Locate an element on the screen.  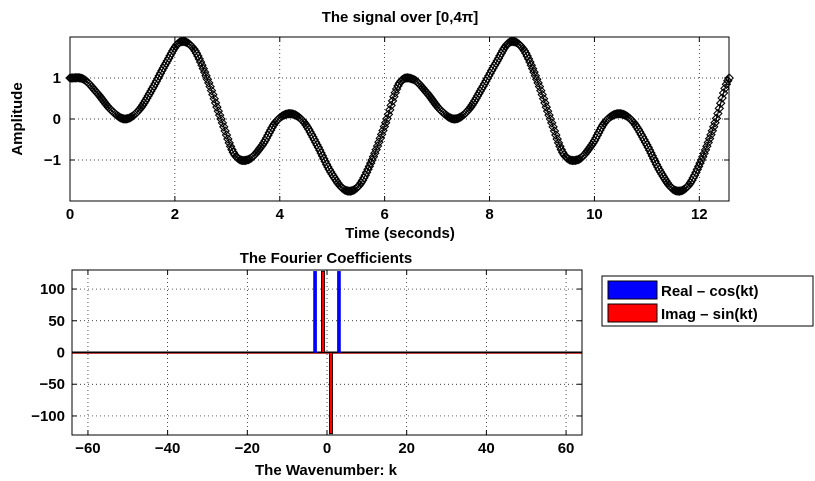
fourier-x-tick-label: 60 is located at coordinates (566, 448).